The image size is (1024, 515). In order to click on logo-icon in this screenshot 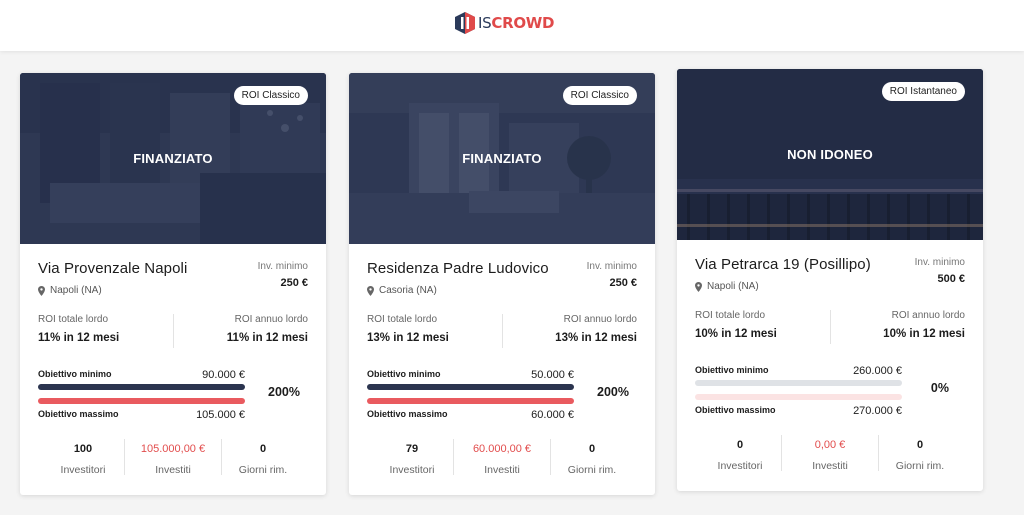, I will do `click(465, 23)`.